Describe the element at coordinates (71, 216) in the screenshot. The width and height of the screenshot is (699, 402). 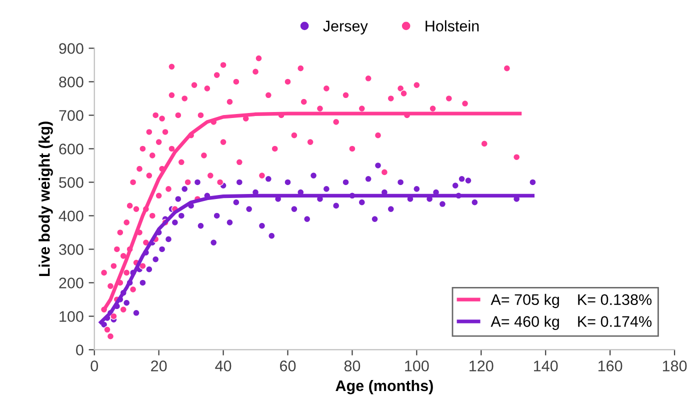
I see `y-tick-label: 400` at that location.